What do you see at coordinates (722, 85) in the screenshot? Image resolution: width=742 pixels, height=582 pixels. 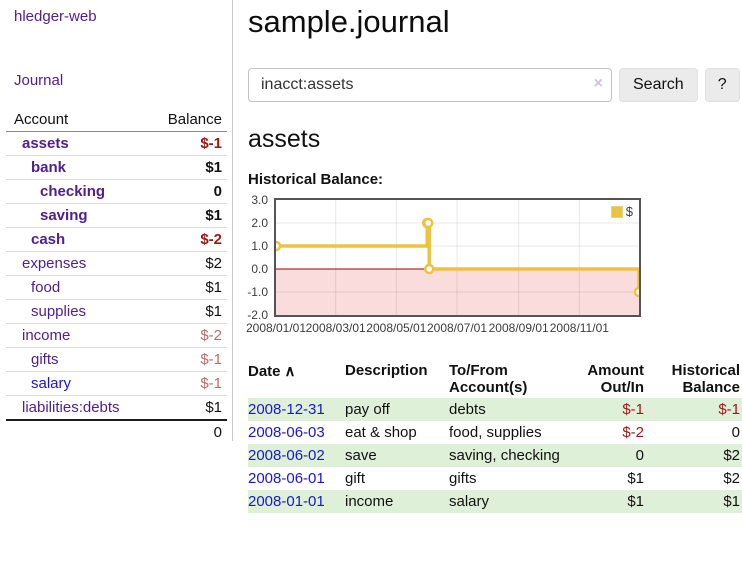 I see `help-button: ?` at bounding box center [722, 85].